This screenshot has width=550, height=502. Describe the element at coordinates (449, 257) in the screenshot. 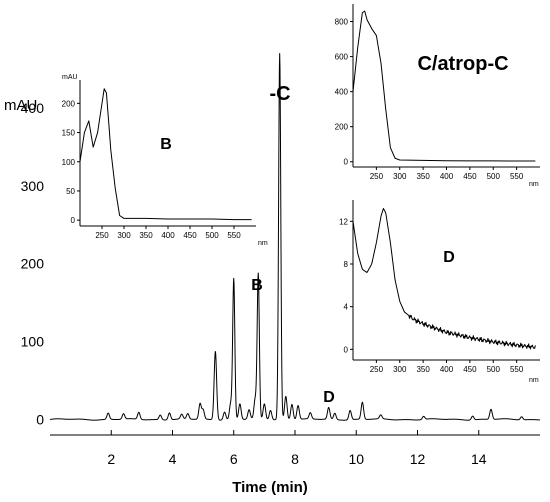

I see `inset-d-label: D` at that location.